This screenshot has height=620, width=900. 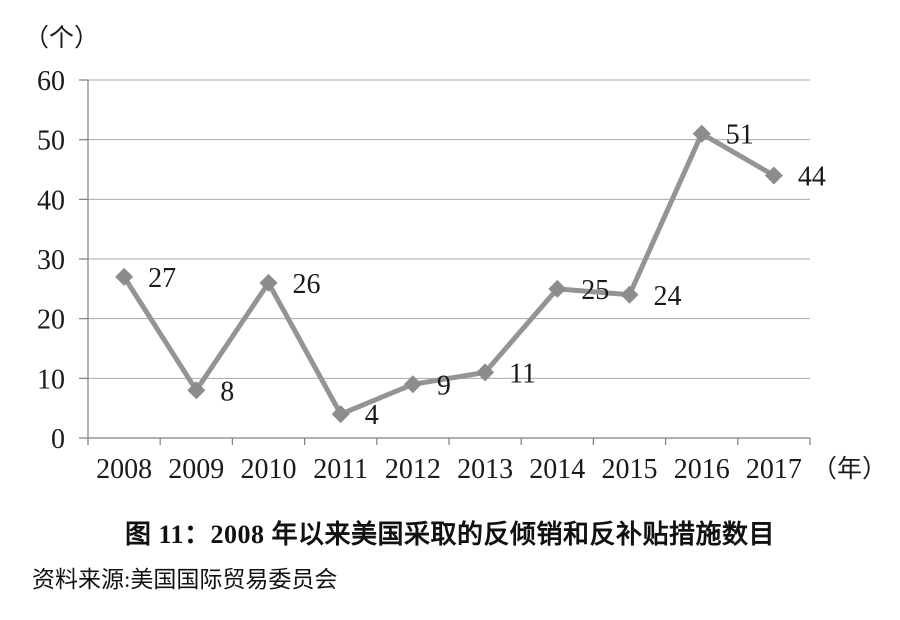 I want to click on data-point-label-2008: 27, so click(x=162, y=278).